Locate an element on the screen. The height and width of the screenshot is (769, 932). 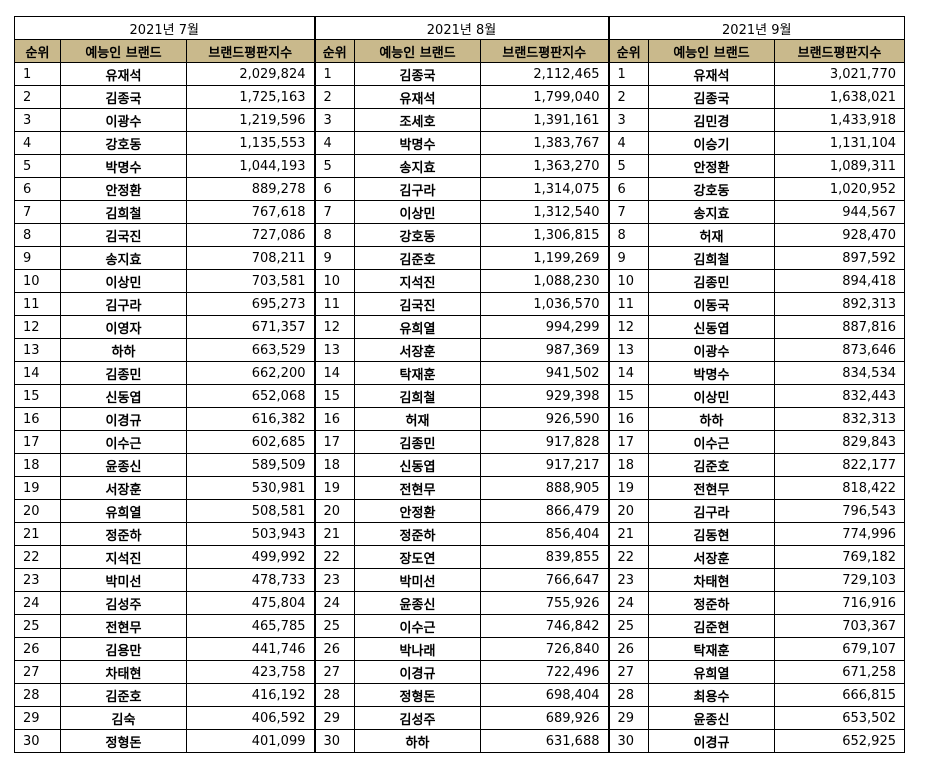
score-cell: 671,258 is located at coordinates (839, 672).